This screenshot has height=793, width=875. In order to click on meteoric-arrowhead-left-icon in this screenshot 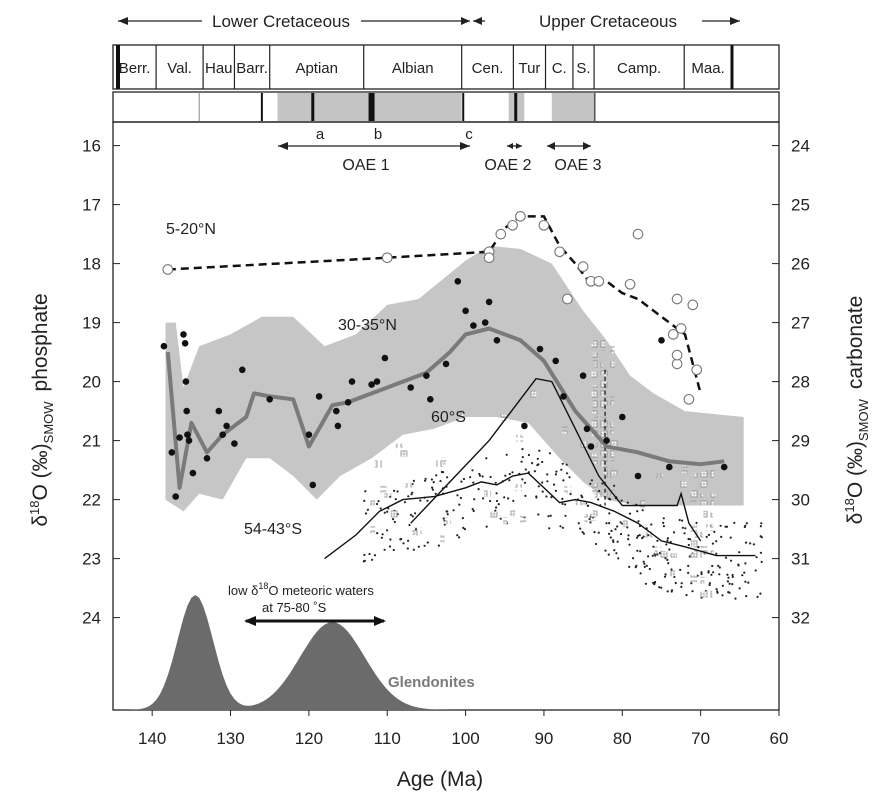, I will do `click(250, 621)`.